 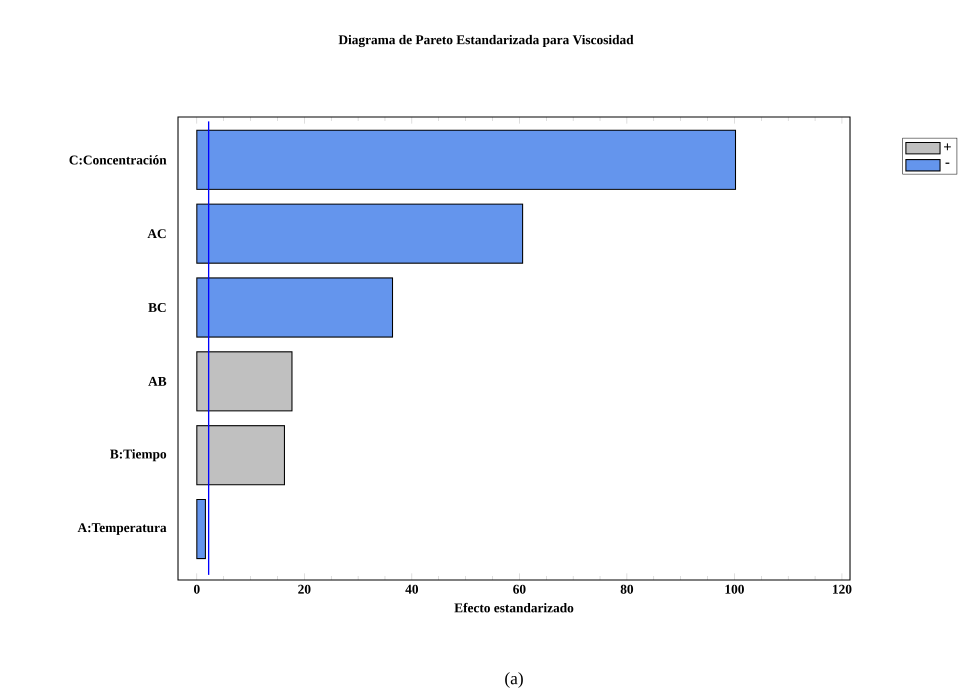 I want to click on legend-label: -, so click(x=948, y=163).